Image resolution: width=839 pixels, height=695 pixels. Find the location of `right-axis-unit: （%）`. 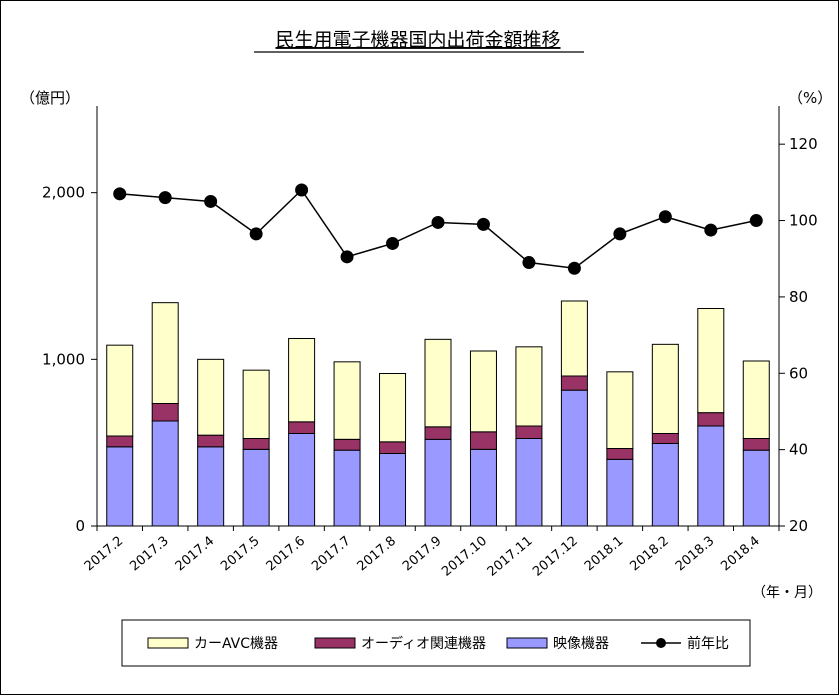

right-axis-unit: （%） is located at coordinates (810, 98).